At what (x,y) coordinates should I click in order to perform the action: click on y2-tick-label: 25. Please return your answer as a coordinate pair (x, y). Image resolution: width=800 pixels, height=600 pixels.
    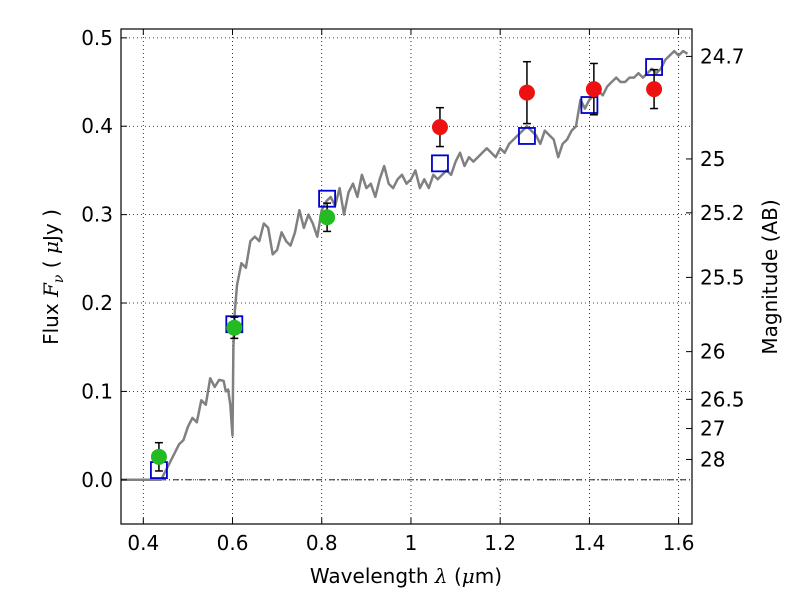
    Looking at the image, I should click on (712, 159).